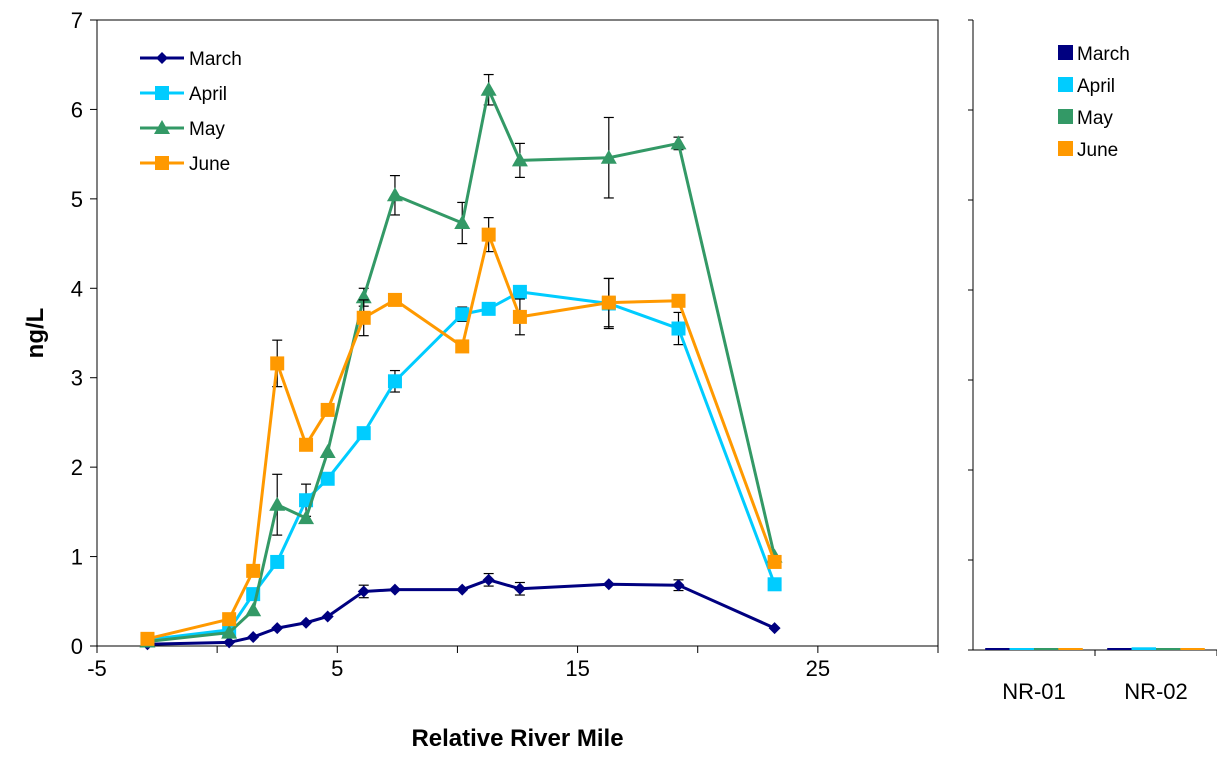 Image resolution: width=1217 pixels, height=761 pixels. I want to click on y-tick-label: 1, so click(77, 557).